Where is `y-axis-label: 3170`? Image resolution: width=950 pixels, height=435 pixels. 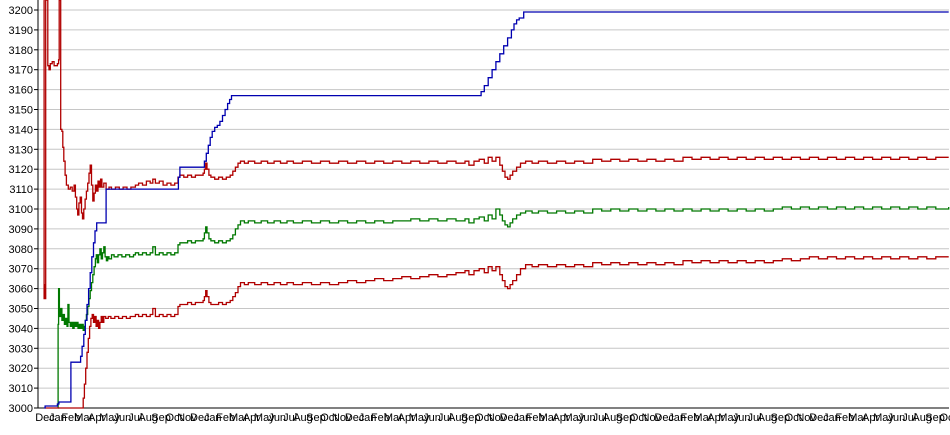
y-axis-label: 3170 is located at coordinates (21, 71).